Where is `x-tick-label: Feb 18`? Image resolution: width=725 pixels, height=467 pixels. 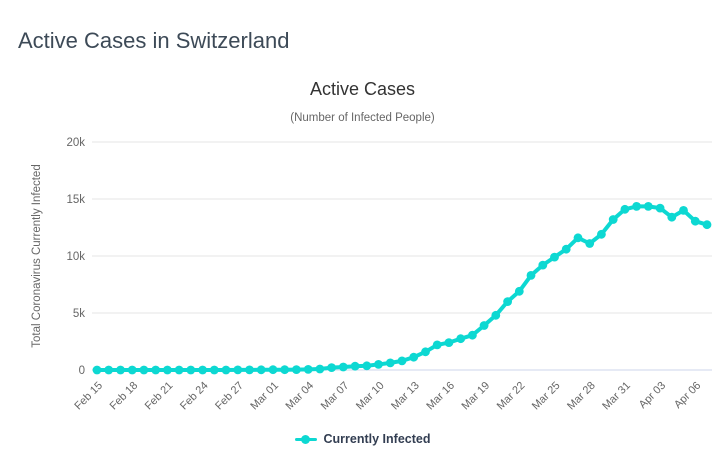 x-tick-label: Feb 18 is located at coordinates (124, 396).